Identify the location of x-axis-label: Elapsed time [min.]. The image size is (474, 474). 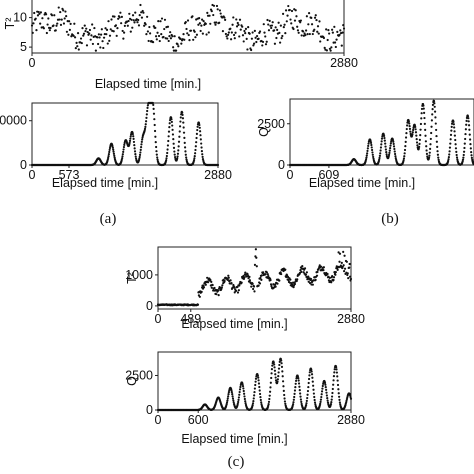
(234, 439).